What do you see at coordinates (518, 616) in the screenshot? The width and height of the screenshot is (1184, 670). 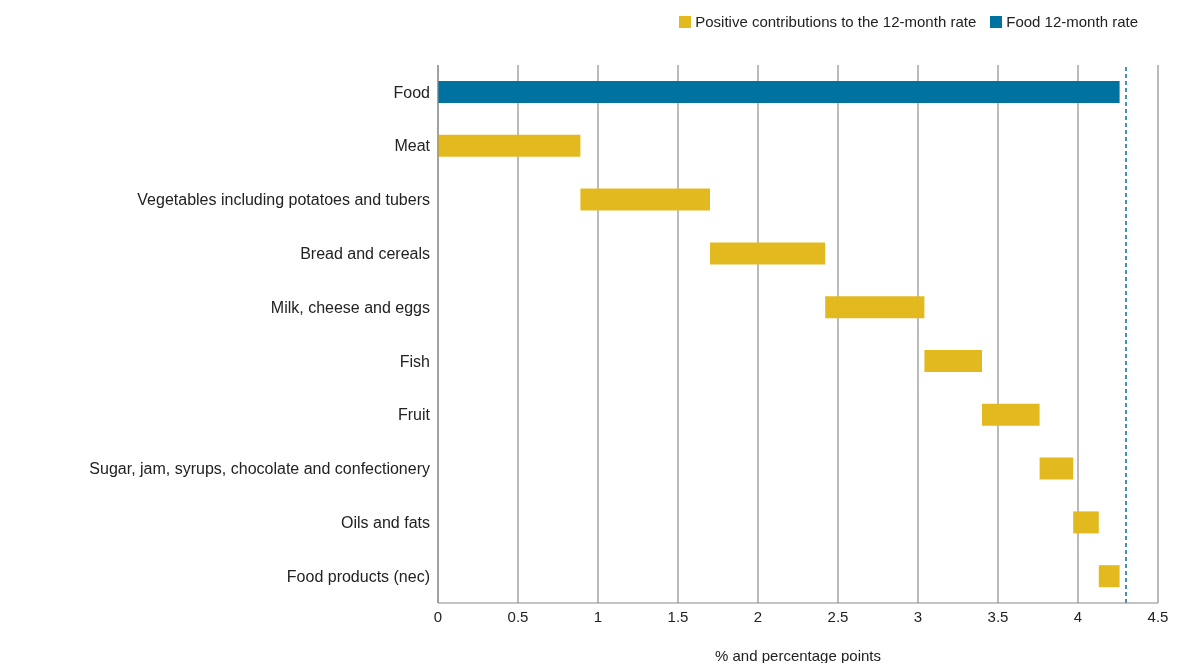 I see `x-tick-label: 0.5` at bounding box center [518, 616].